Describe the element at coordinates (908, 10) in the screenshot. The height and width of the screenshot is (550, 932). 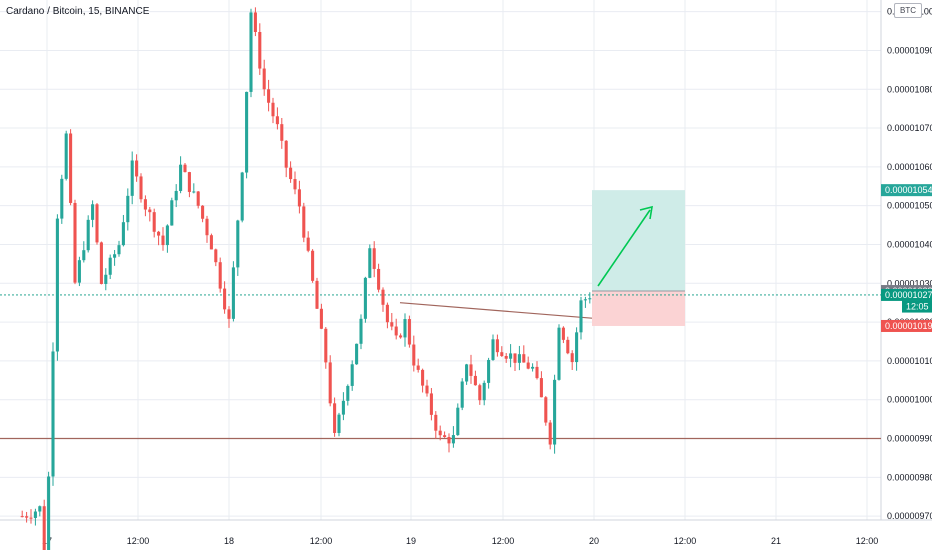
I see `currency-badge: BTC` at that location.